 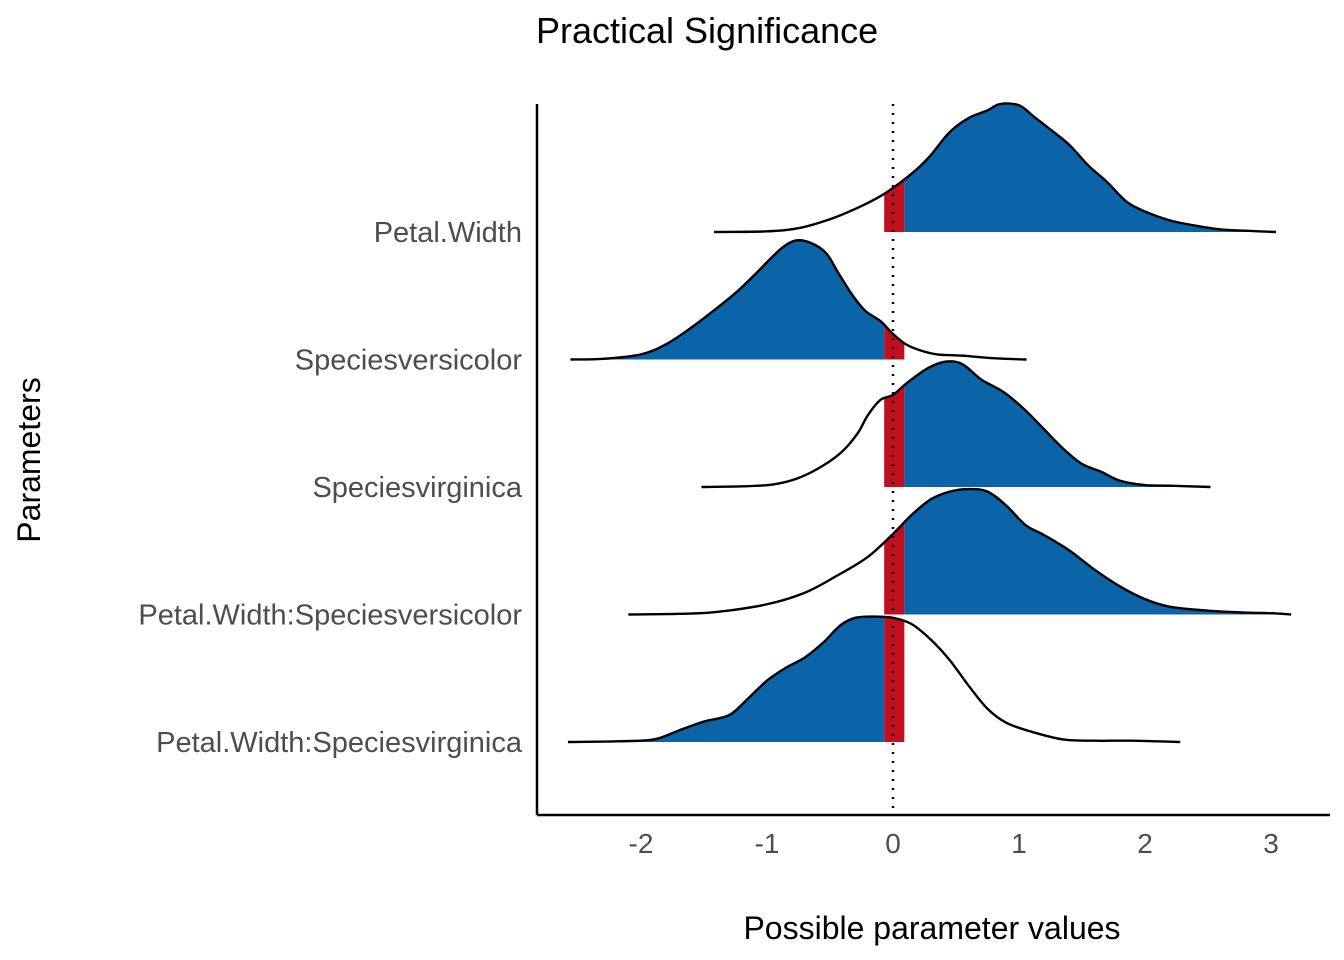 What do you see at coordinates (641, 843) in the screenshot?
I see `x-tick-label: -2` at bounding box center [641, 843].